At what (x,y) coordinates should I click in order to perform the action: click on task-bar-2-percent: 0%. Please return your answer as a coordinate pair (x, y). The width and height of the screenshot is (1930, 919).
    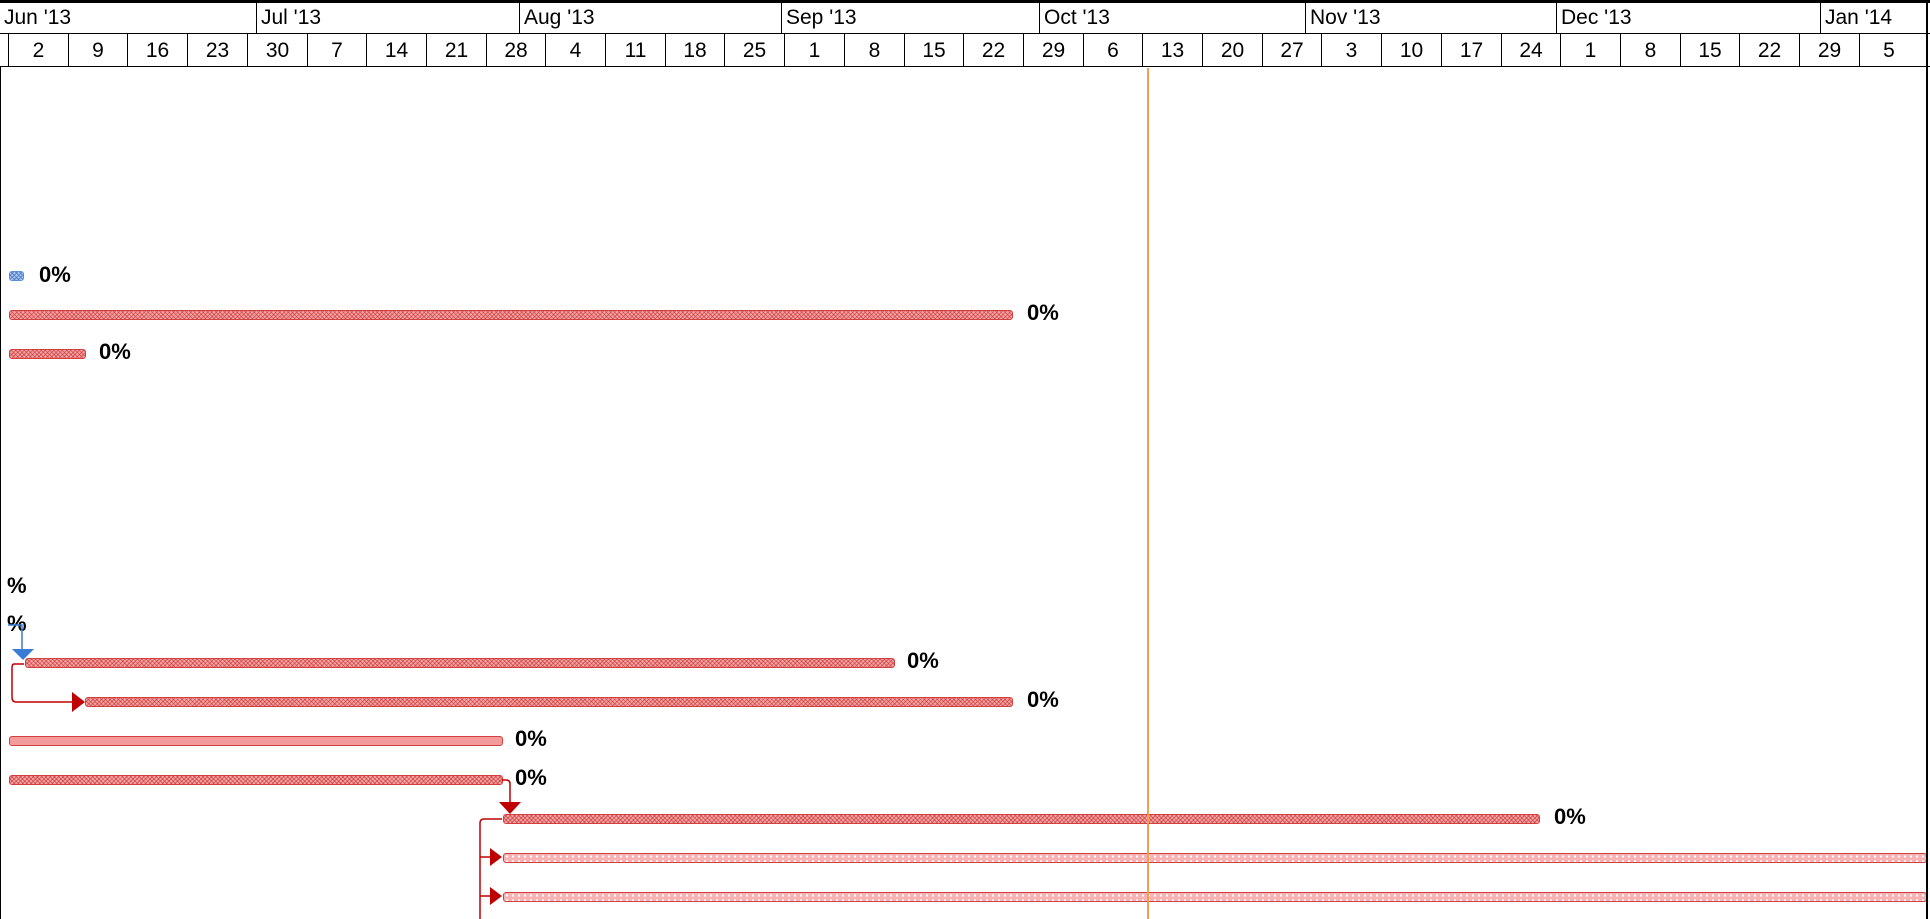
    Looking at the image, I should click on (1043, 312).